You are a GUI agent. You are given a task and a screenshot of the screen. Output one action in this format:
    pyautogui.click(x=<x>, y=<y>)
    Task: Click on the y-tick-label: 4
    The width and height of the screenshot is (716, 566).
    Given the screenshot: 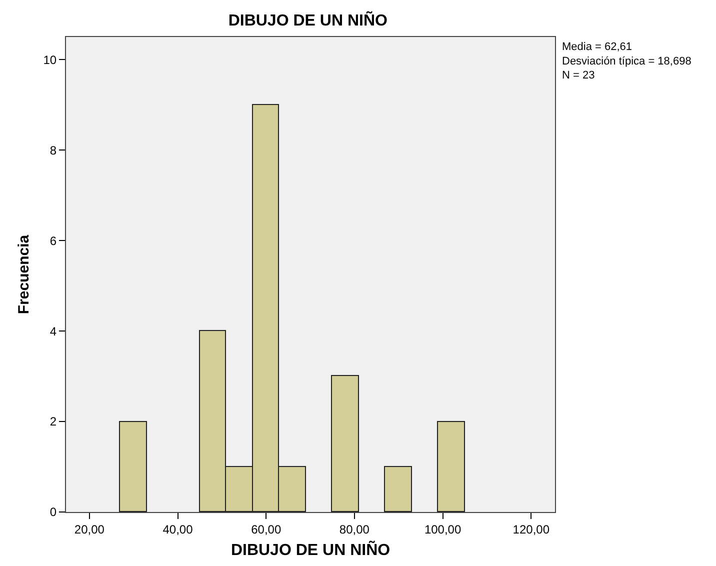 What is the action you would take?
    pyautogui.click(x=53, y=331)
    